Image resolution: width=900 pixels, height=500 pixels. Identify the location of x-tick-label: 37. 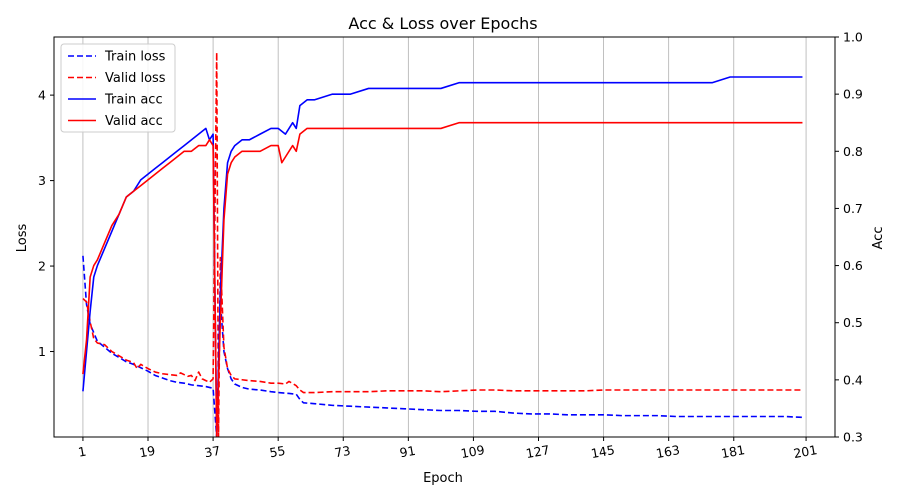
(212, 452).